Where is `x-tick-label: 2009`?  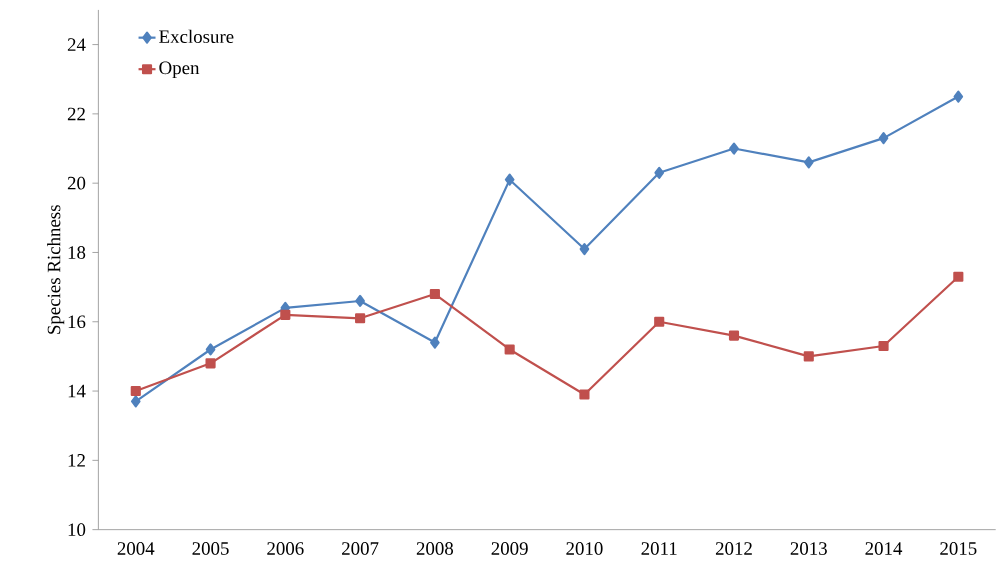 x-tick-label: 2009 is located at coordinates (509, 548).